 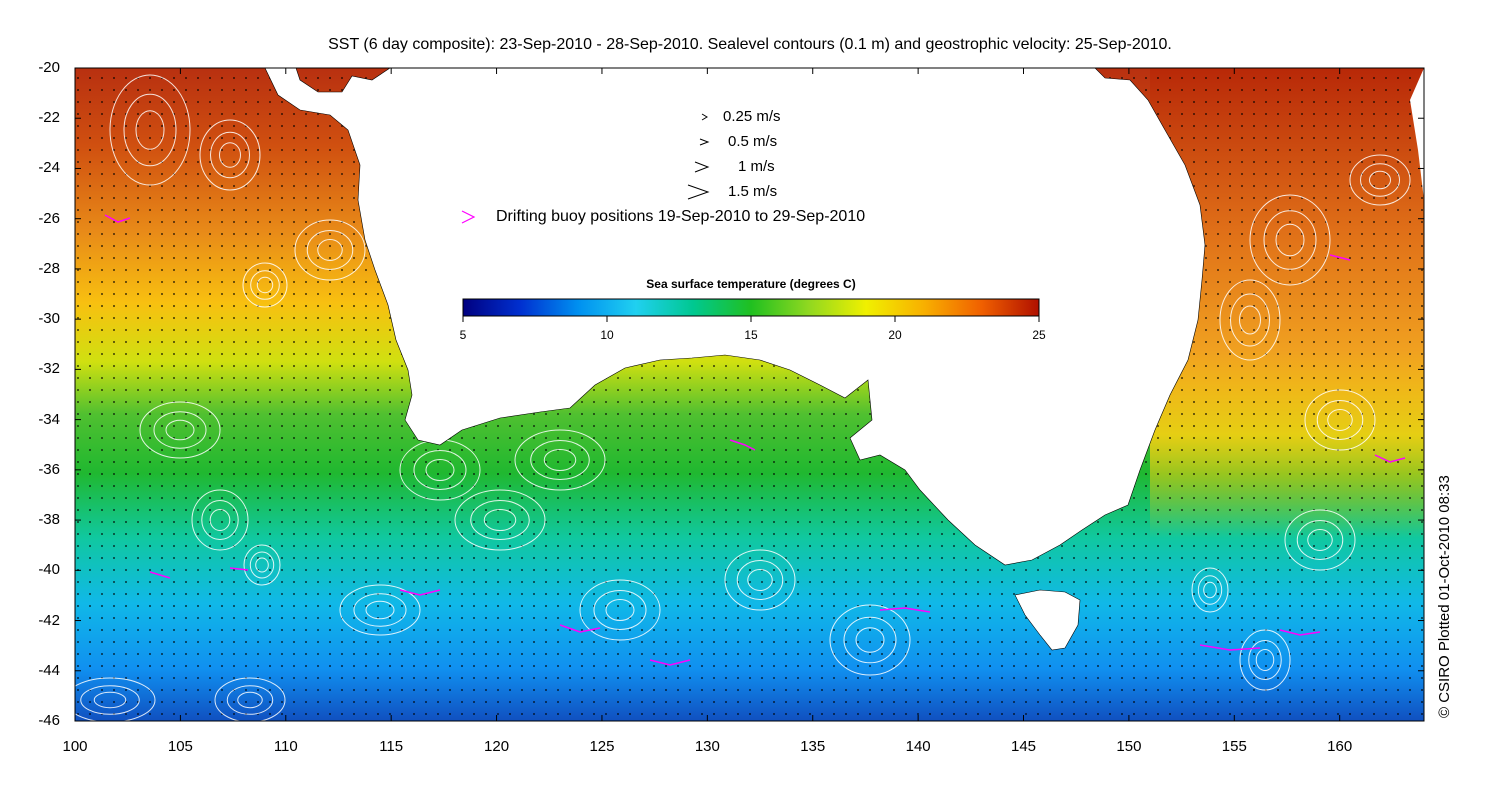 I want to click on x-tick-label: 155, so click(x=1234, y=746).